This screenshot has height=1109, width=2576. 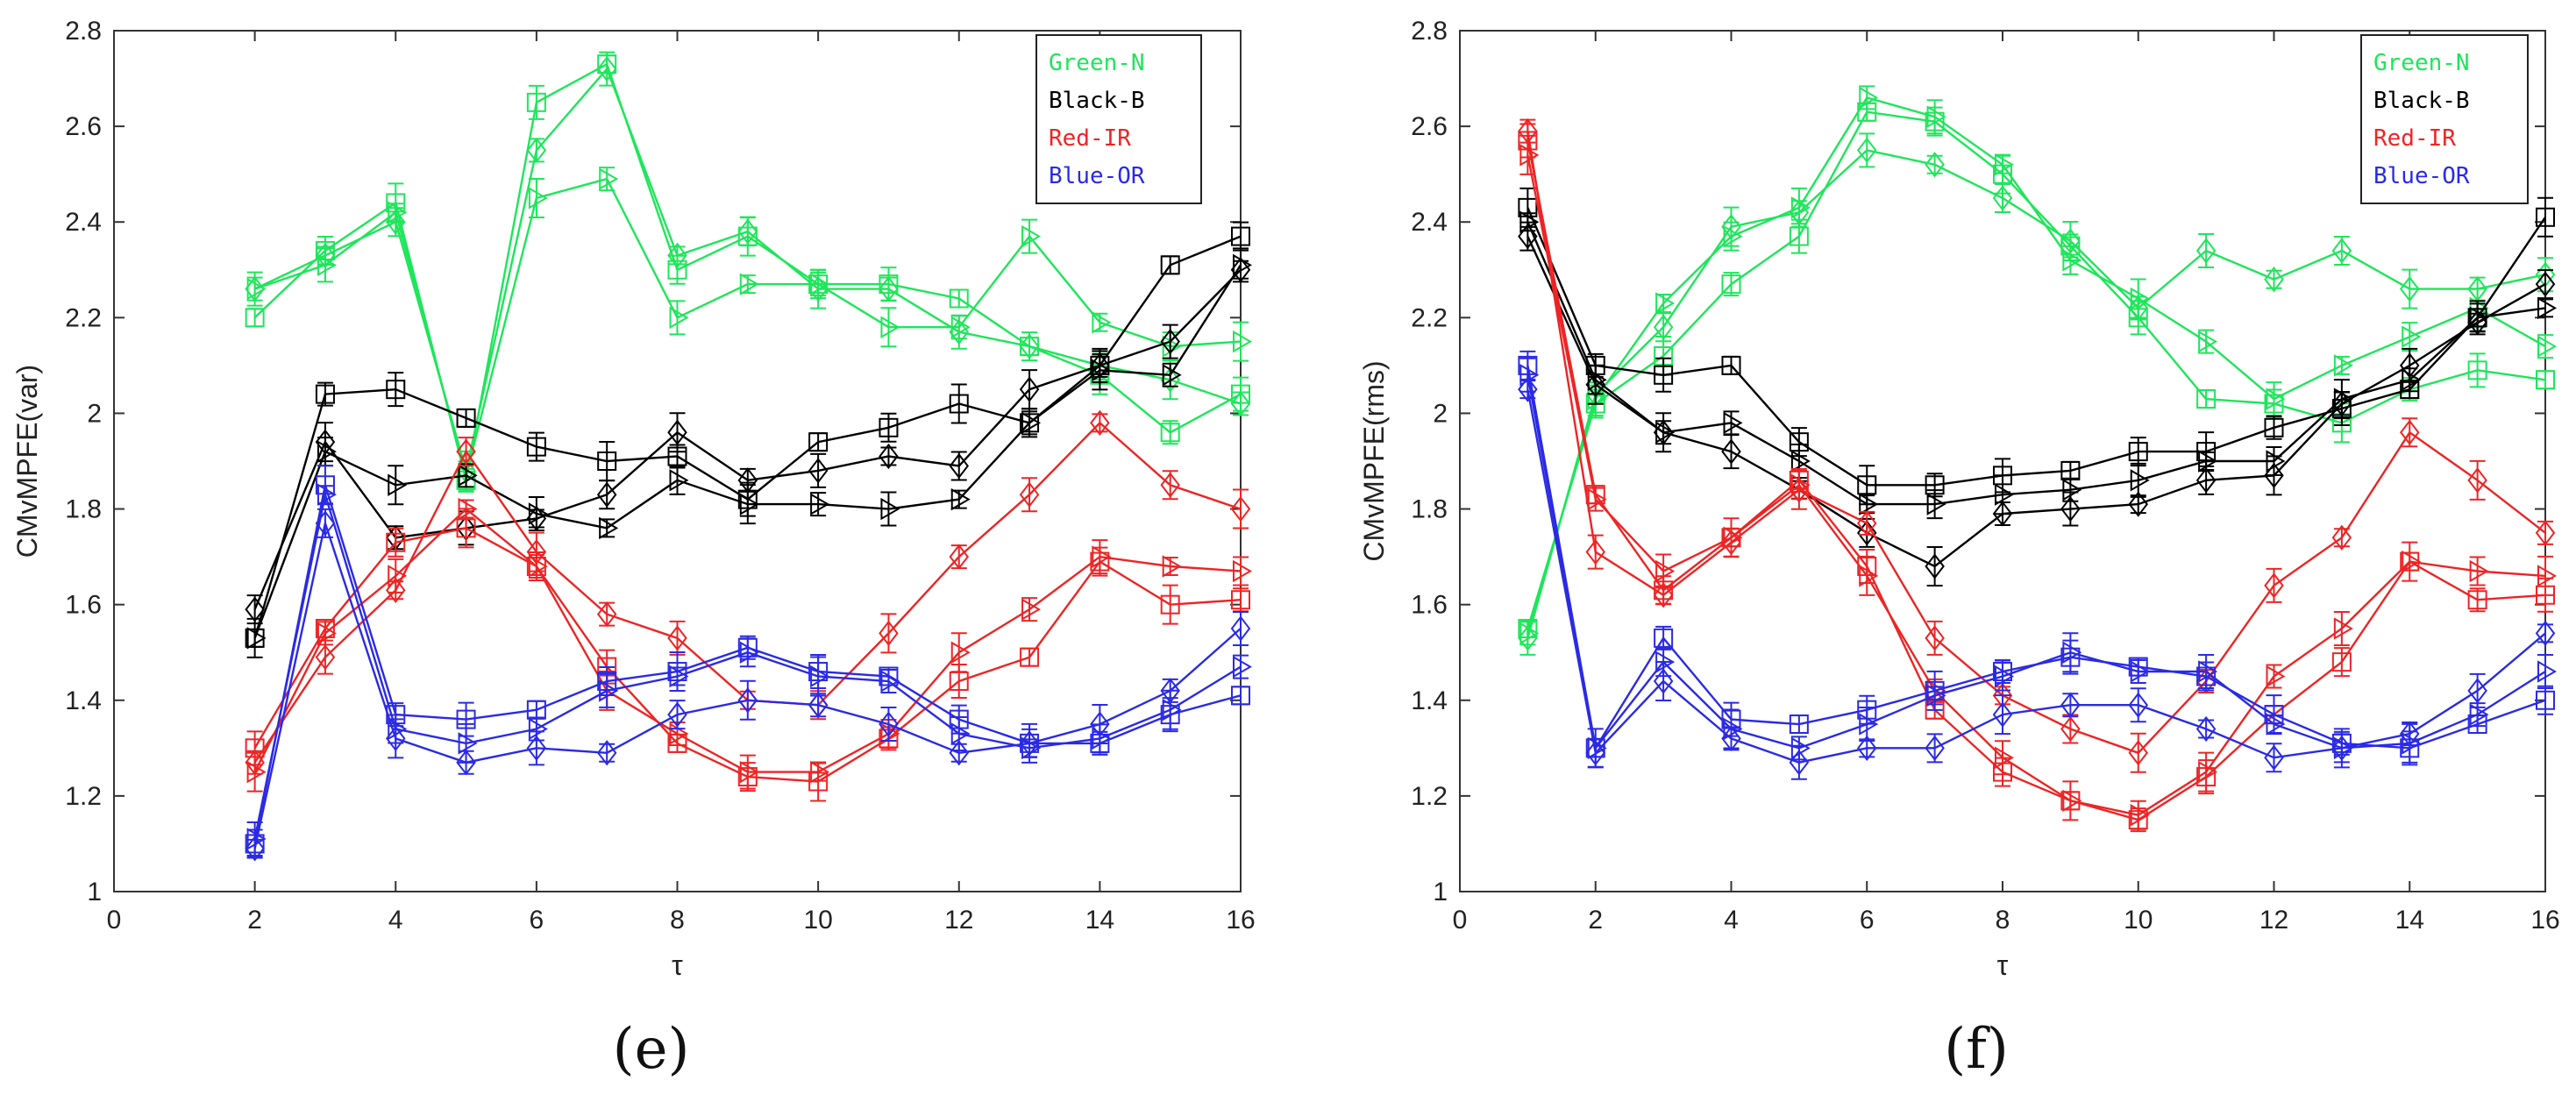 What do you see at coordinates (1429, 127) in the screenshot?
I see `y-tick-label: 2.6` at bounding box center [1429, 127].